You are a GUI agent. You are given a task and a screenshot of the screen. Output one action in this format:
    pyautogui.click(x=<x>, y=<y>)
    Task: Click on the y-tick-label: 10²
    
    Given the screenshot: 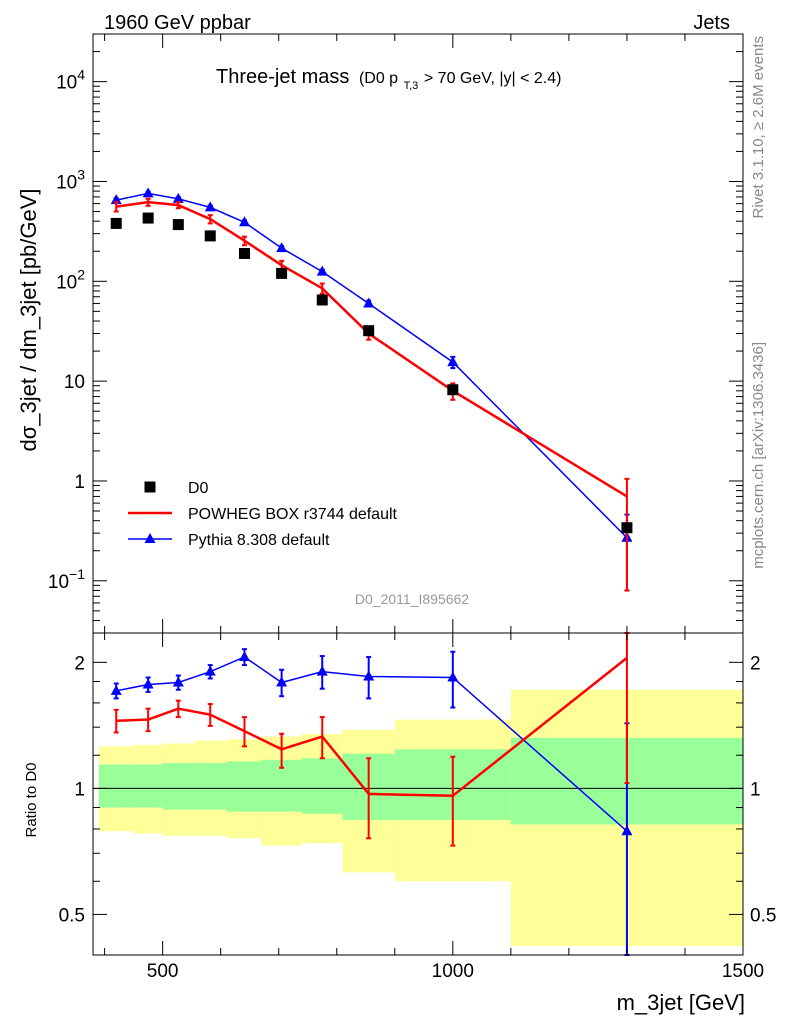 What is the action you would take?
    pyautogui.click(x=70, y=279)
    